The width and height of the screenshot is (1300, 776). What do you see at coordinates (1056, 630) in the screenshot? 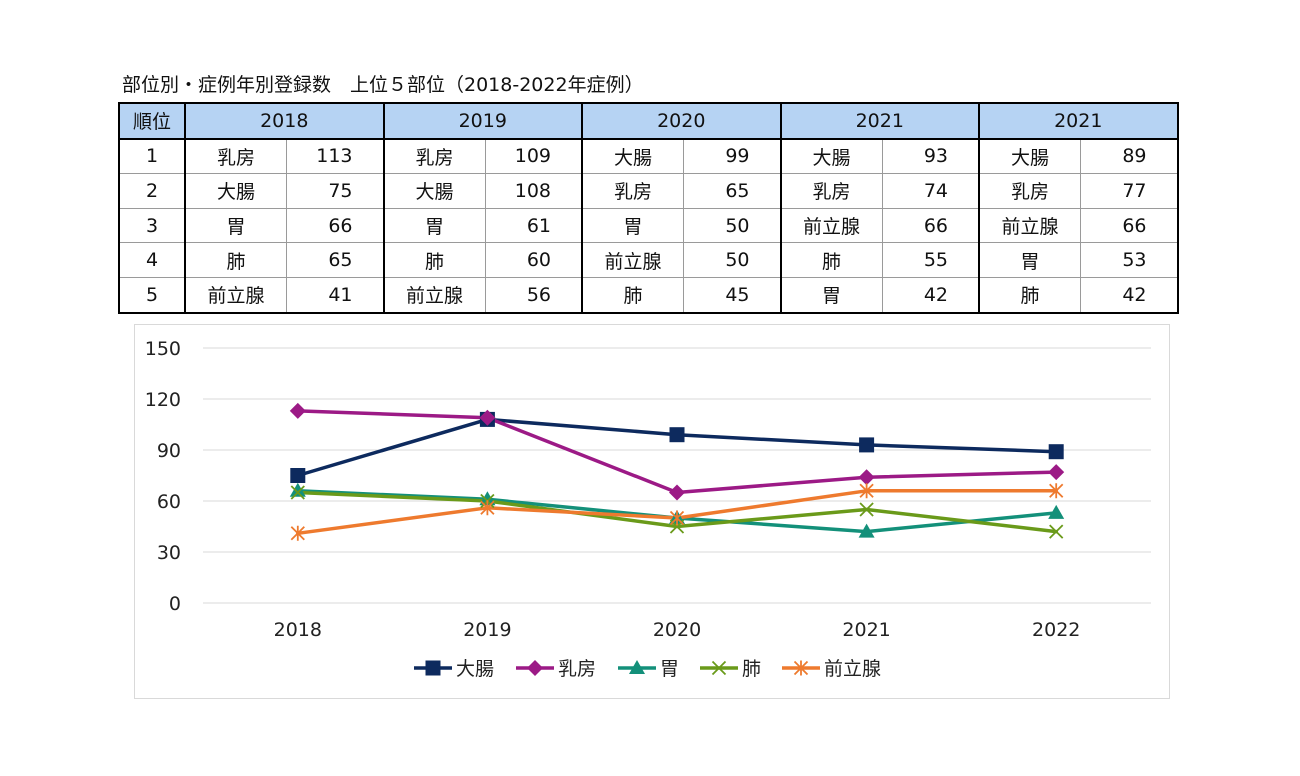
I see `x-tick-label: 2022` at bounding box center [1056, 630].